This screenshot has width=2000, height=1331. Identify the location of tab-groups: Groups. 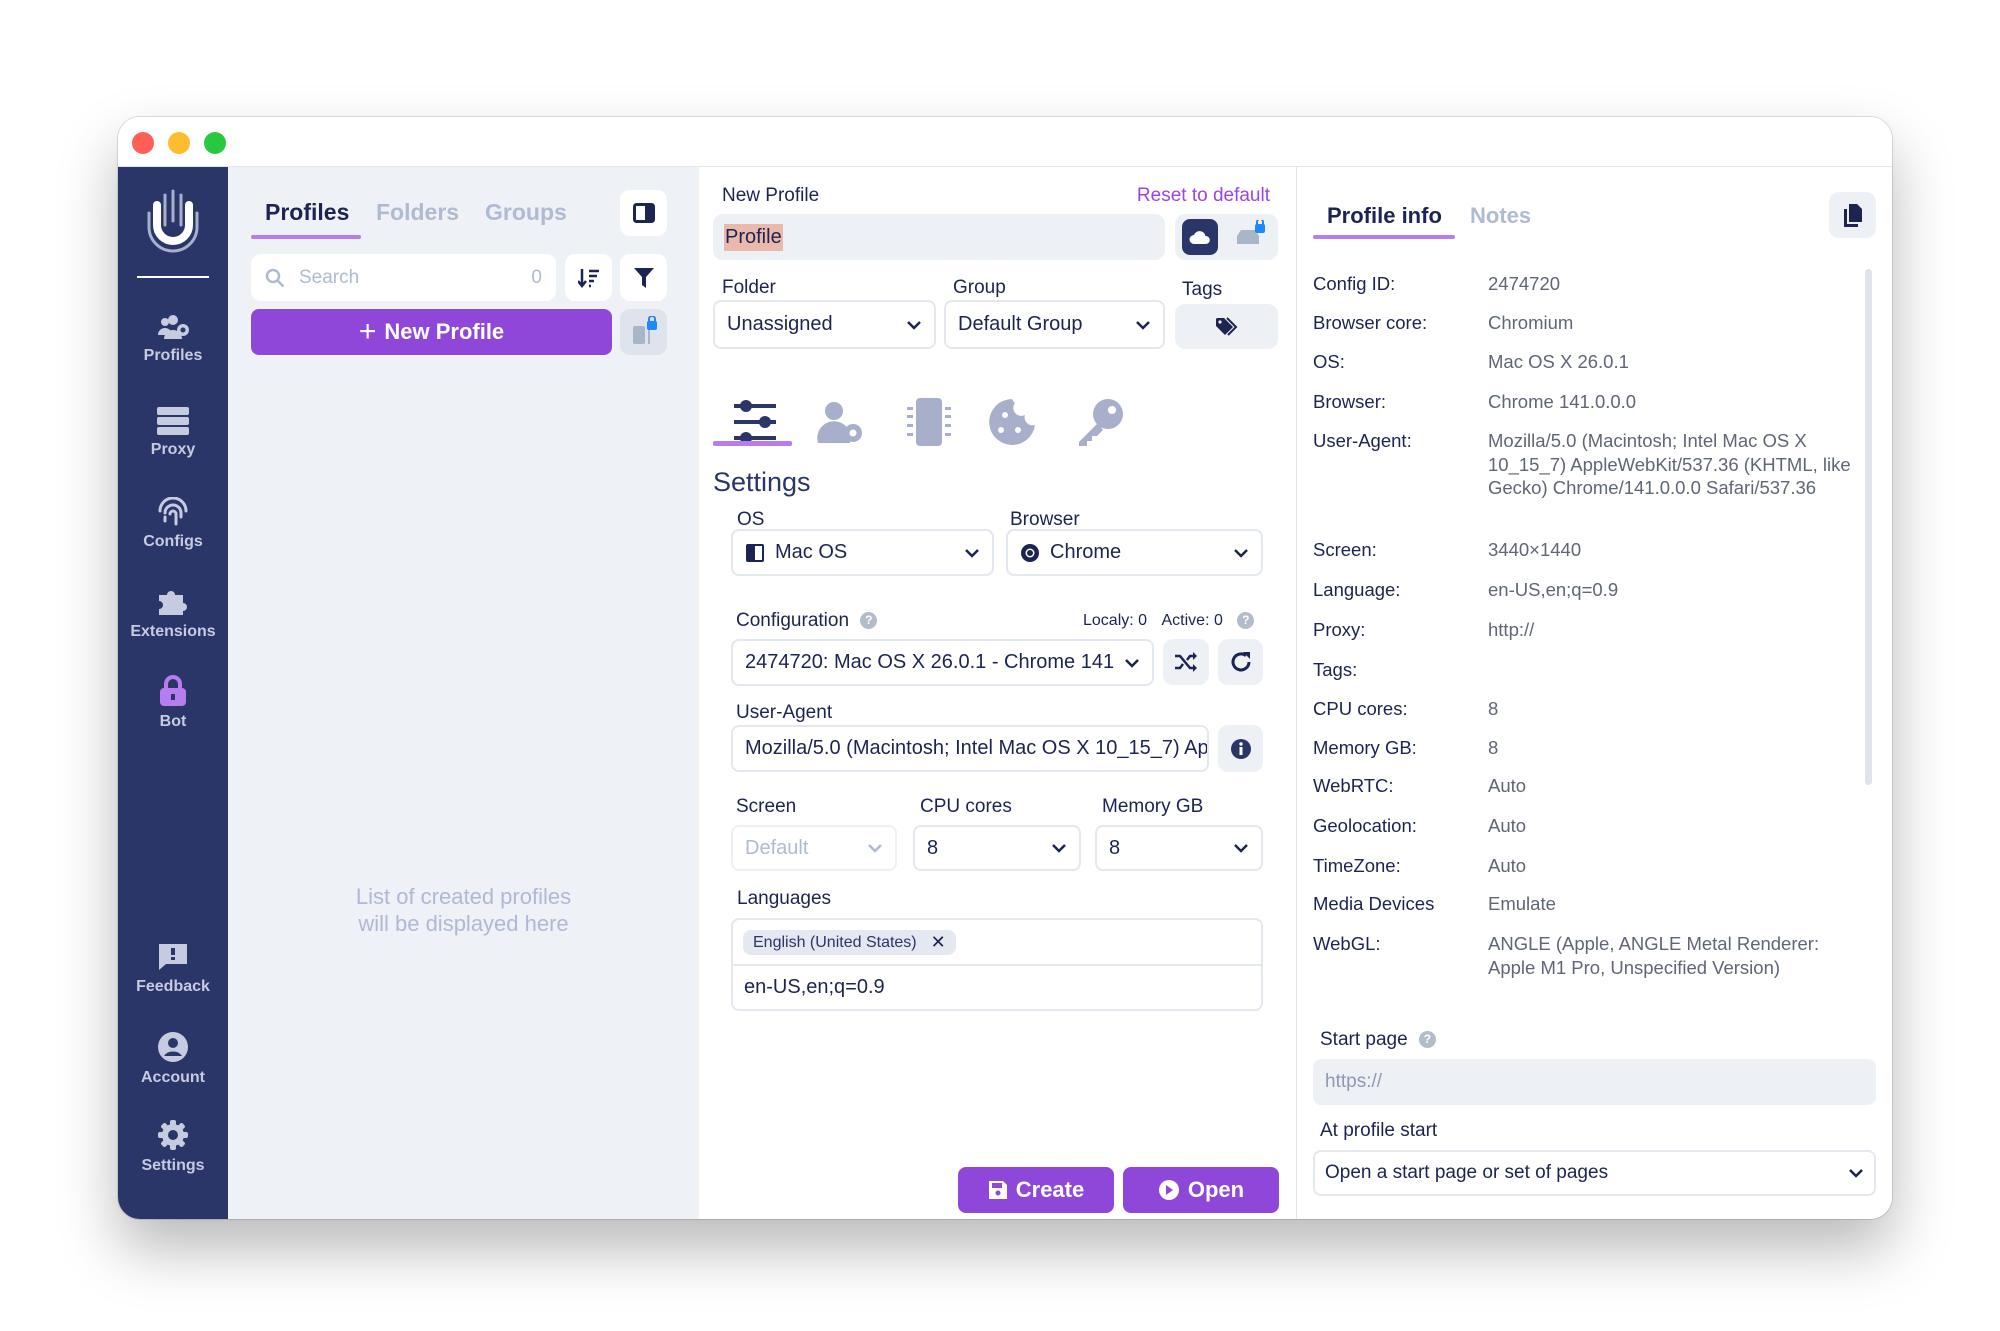
(526, 212).